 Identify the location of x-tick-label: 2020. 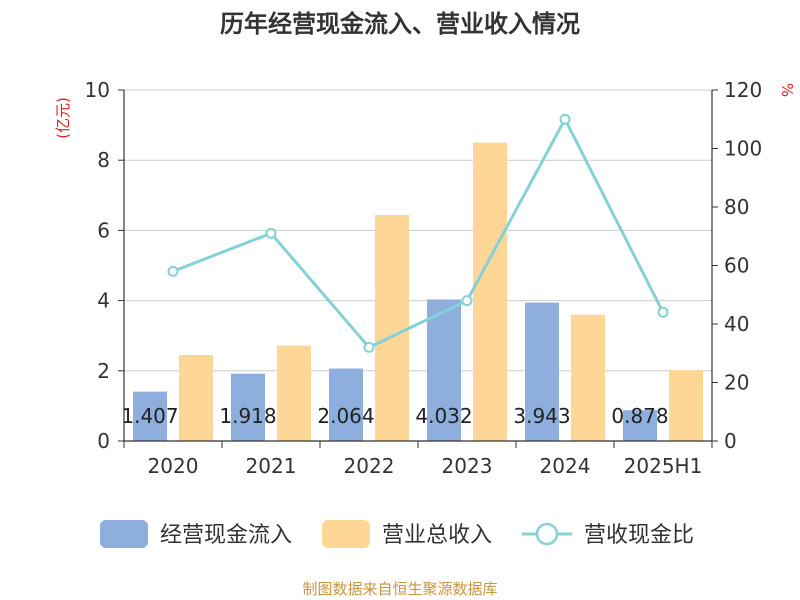
(173, 466).